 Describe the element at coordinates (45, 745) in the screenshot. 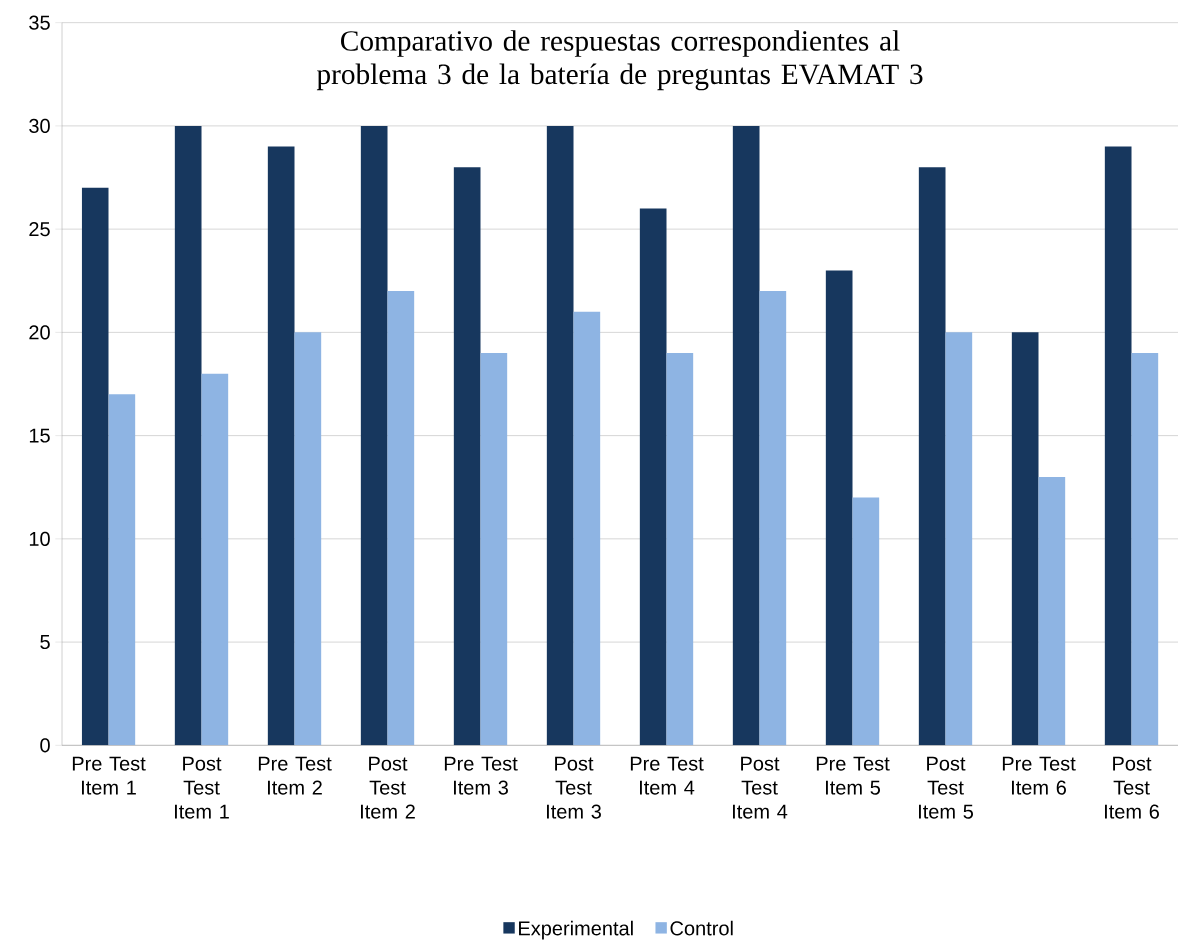

I see `y-tick-label: 0` at that location.